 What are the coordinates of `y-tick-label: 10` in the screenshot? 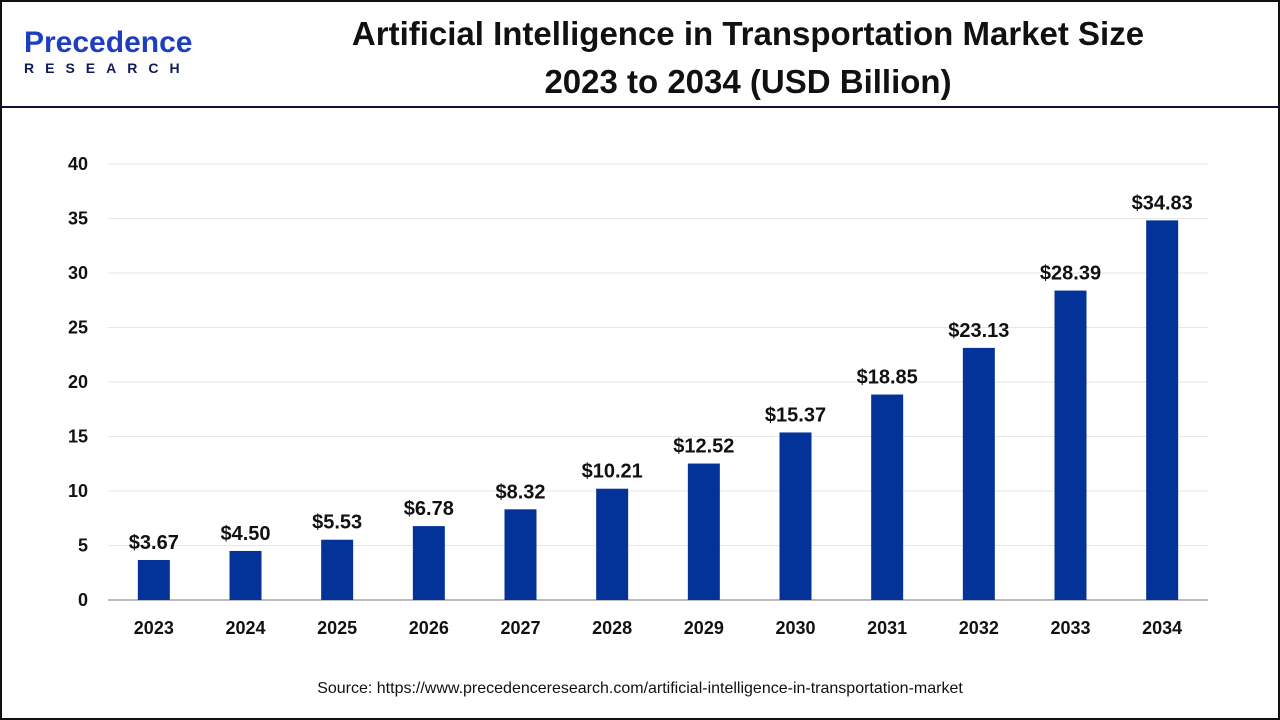 It's located at (78, 491).